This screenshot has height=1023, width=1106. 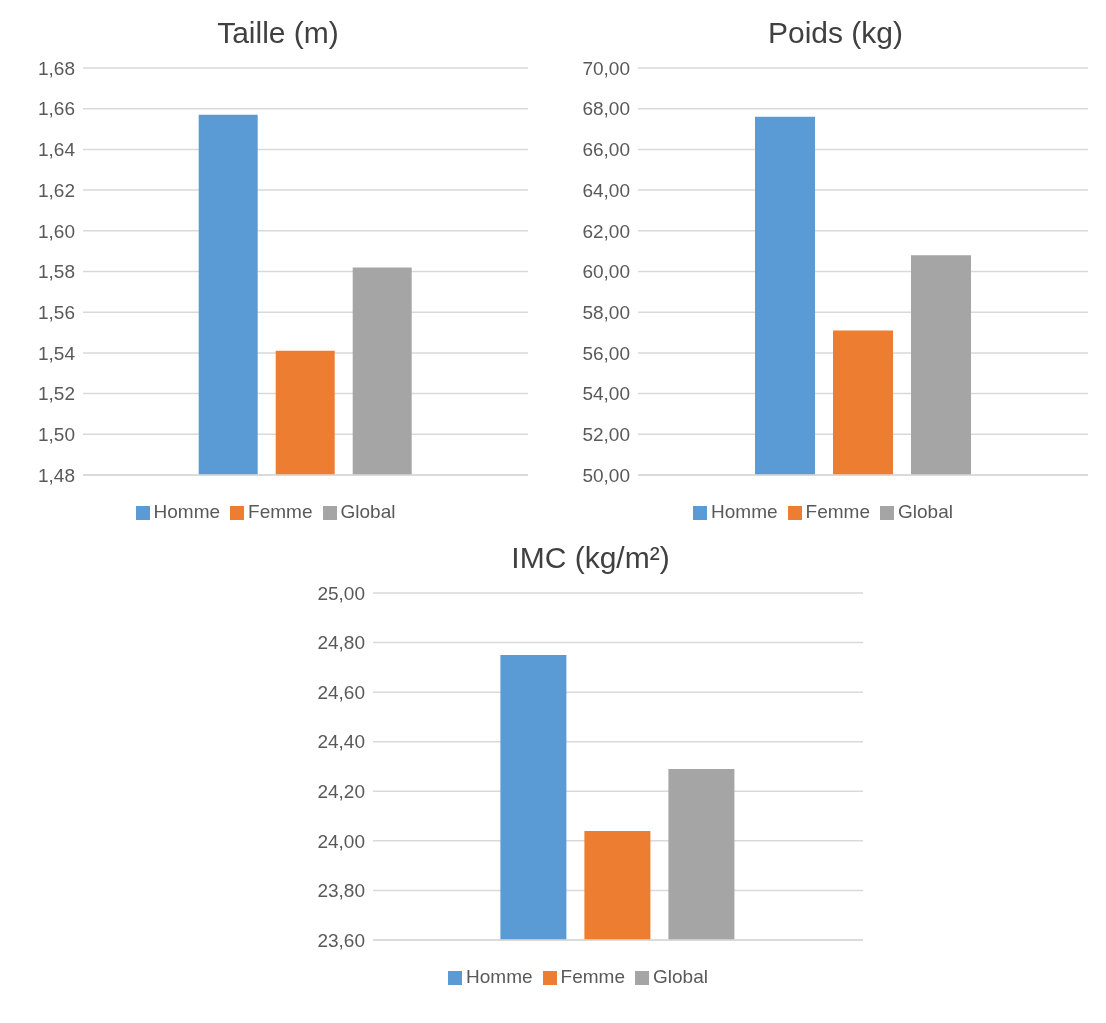 What do you see at coordinates (341, 593) in the screenshot?
I see `y-tick-label: 25,00` at bounding box center [341, 593].